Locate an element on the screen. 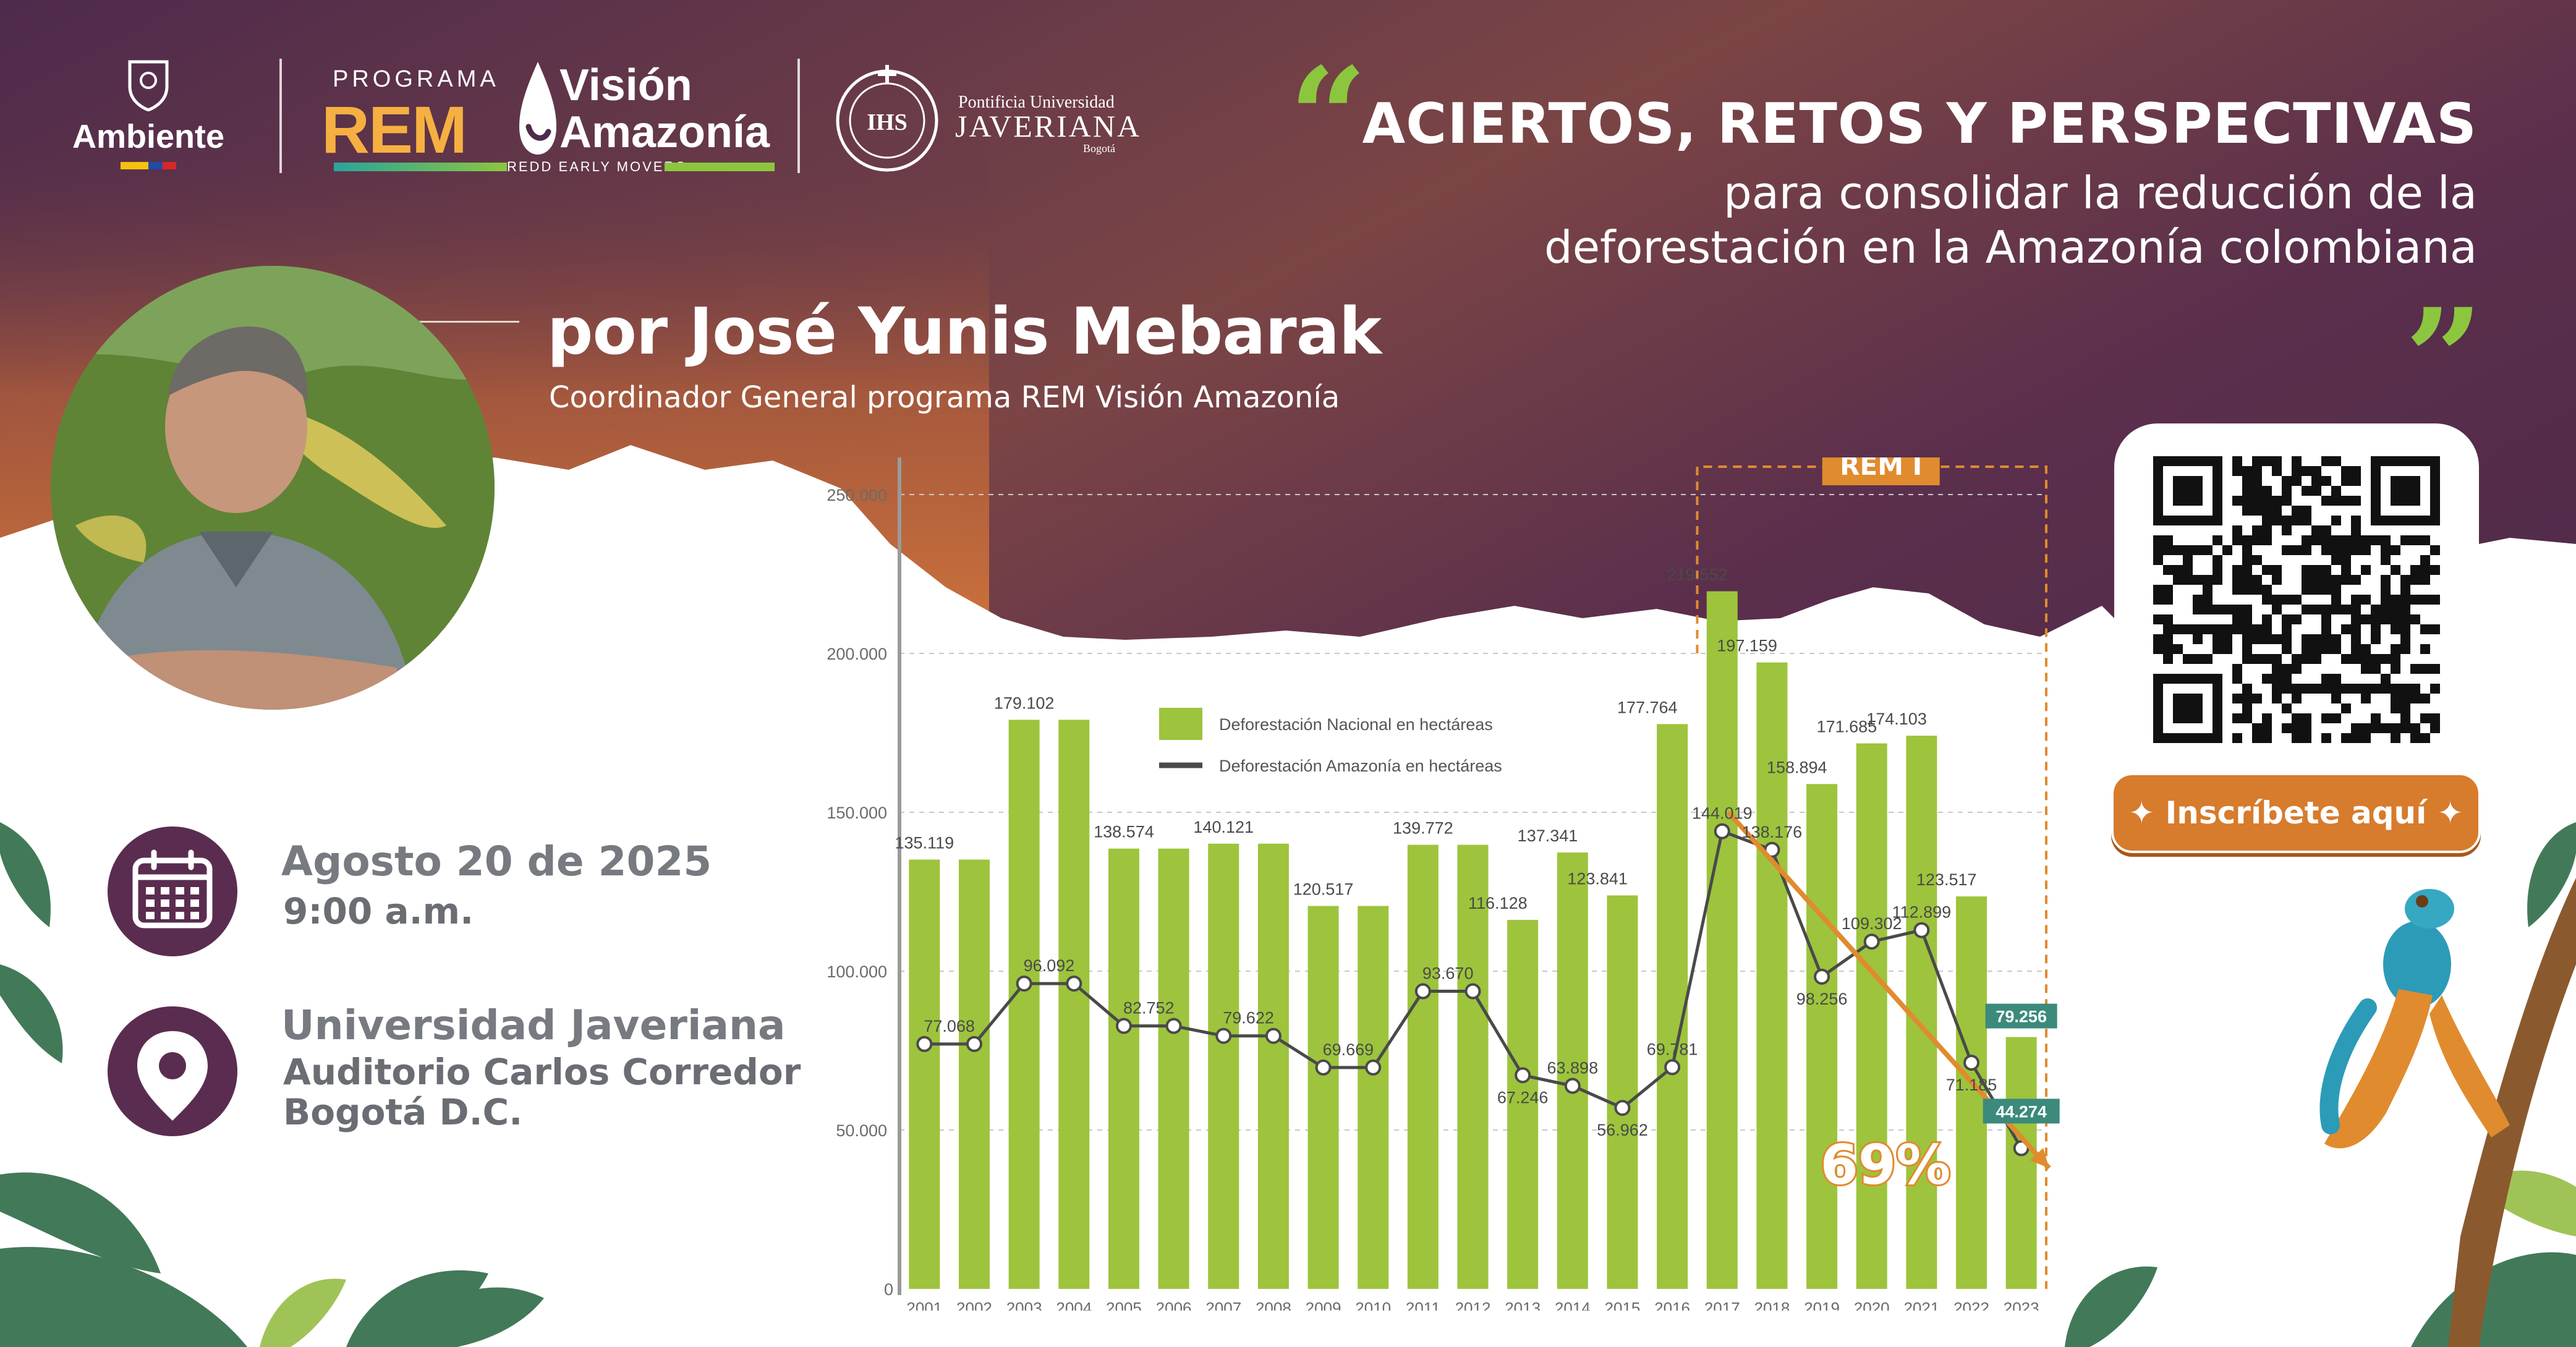 Image resolution: width=2576 pixels, height=1347 pixels. line-value-label: 67.246 is located at coordinates (1523, 1097).